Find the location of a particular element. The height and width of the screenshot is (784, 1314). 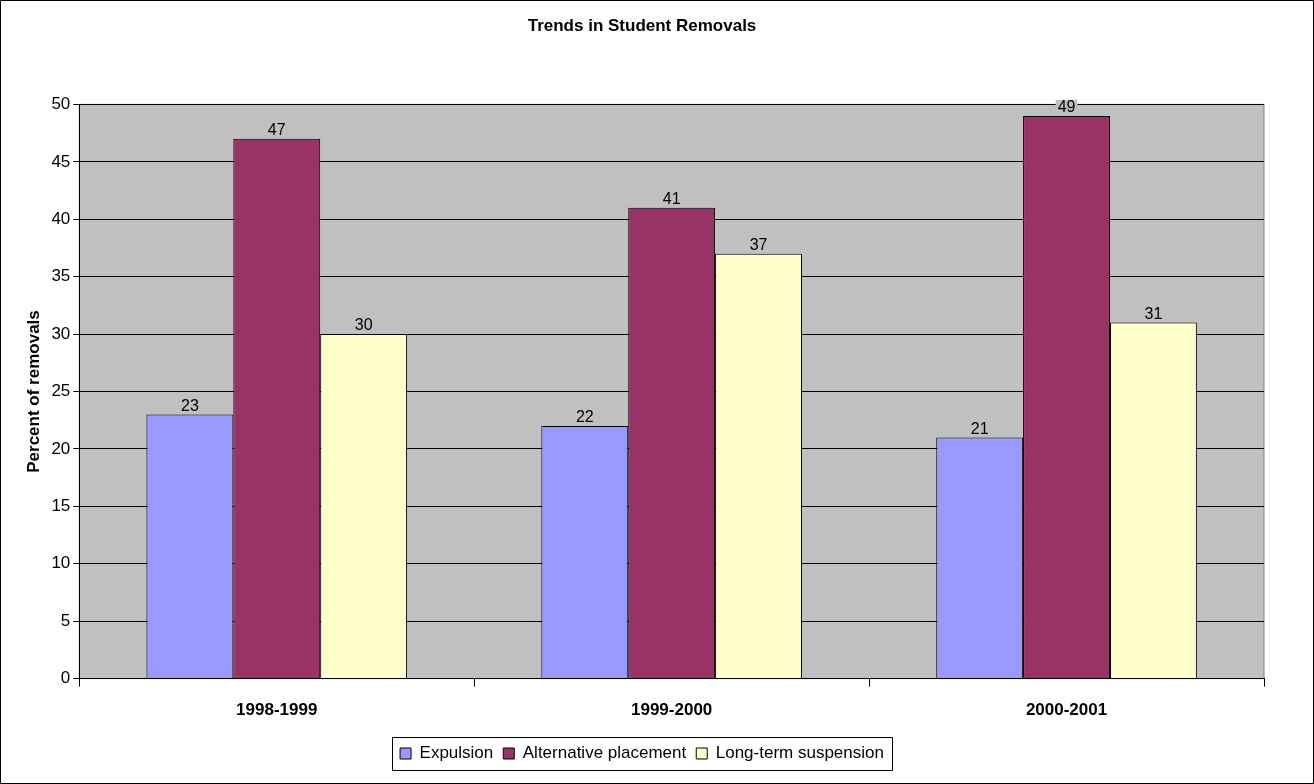

y-tick-label: 45 is located at coordinates (61, 161).